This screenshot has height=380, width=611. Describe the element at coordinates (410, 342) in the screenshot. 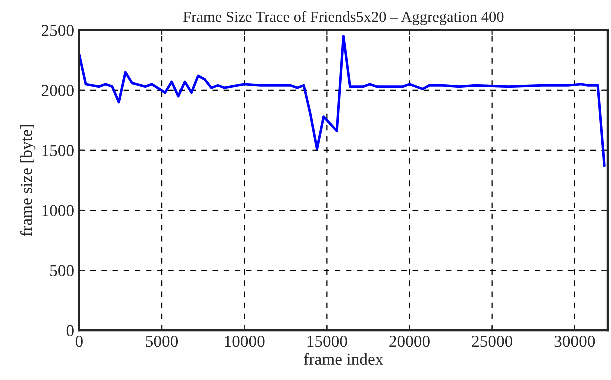

I see `x-tick-label: 20000` at that location.